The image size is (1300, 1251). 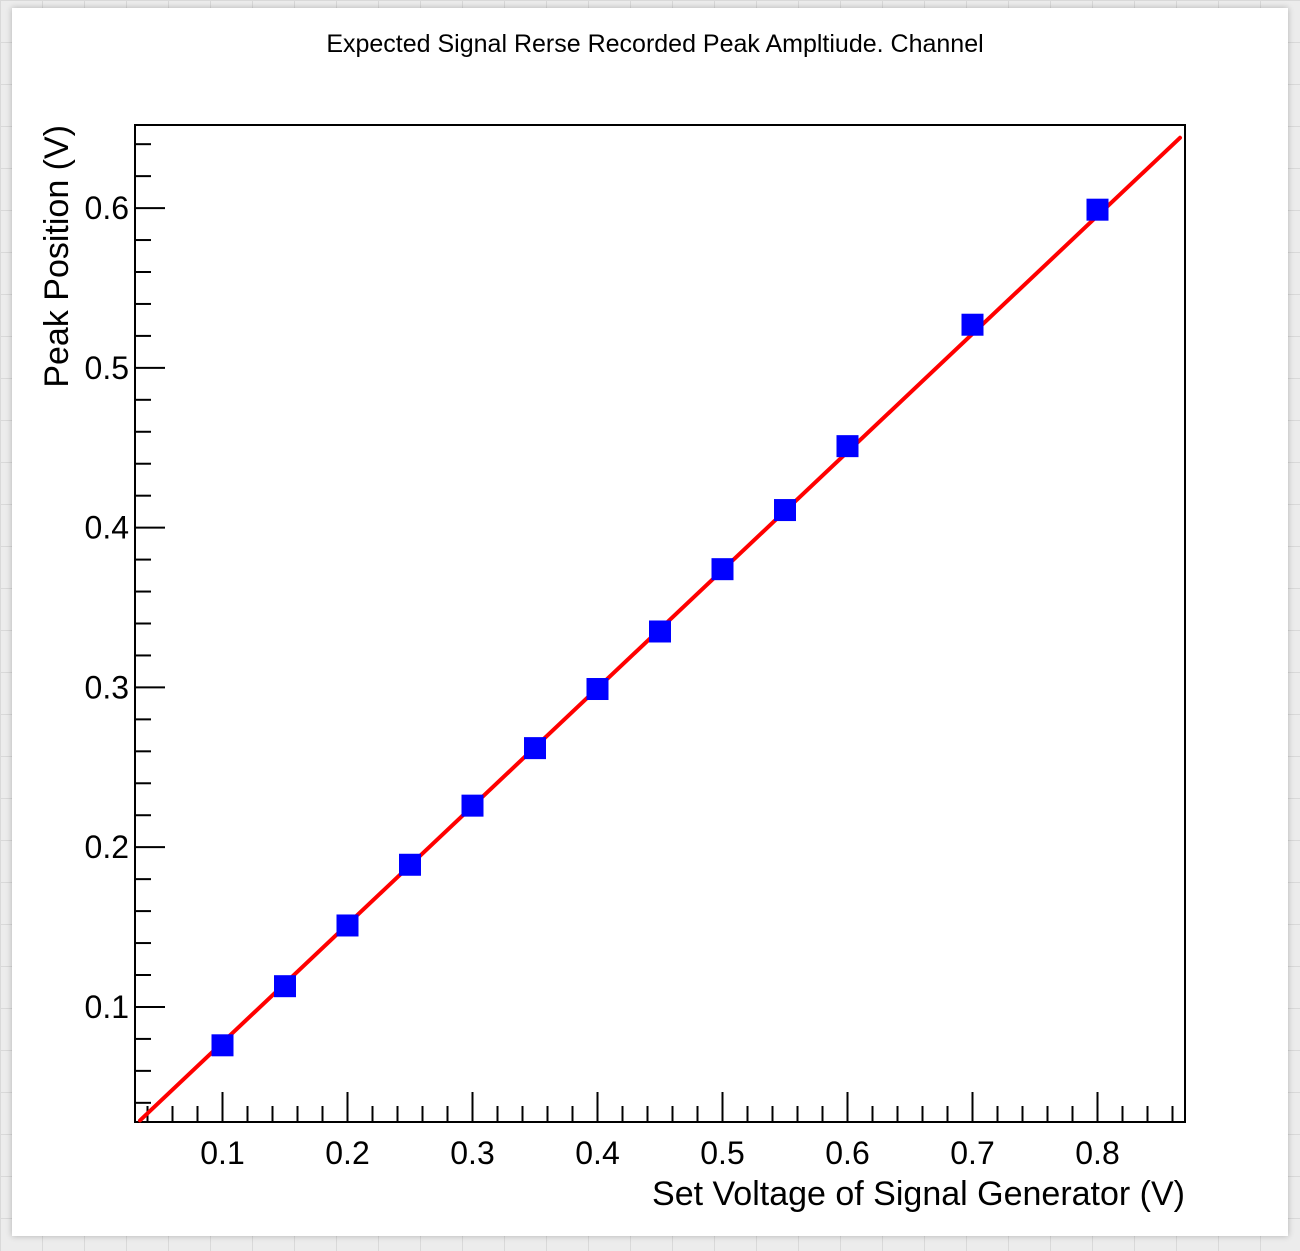 What do you see at coordinates (57, 256) in the screenshot?
I see `y-axis-title: Peak Position (V)` at bounding box center [57, 256].